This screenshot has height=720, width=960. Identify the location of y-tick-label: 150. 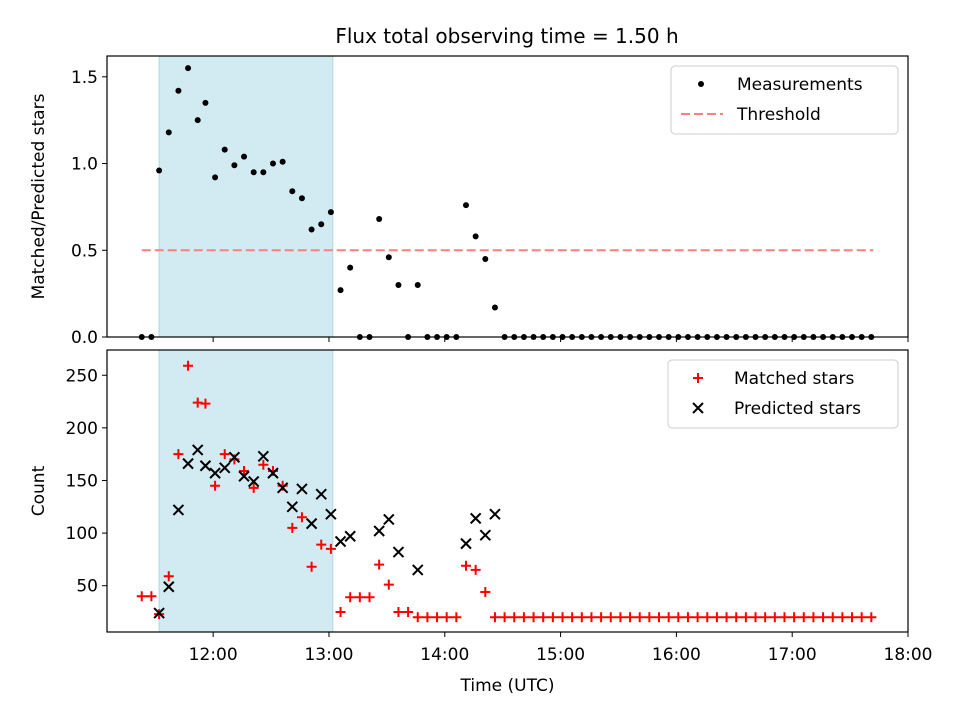
(82, 481).